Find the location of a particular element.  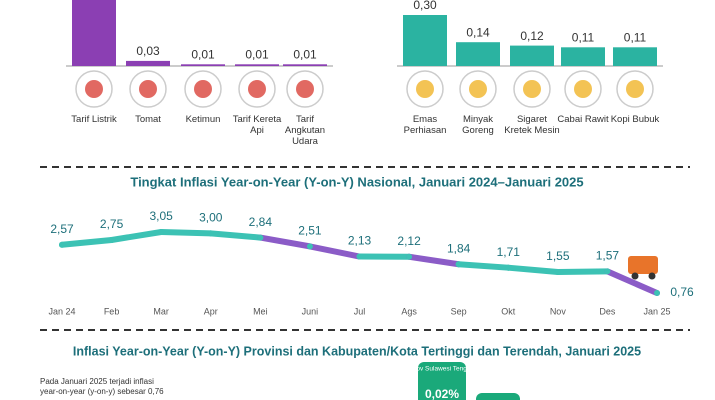

value-label: 2,13 is located at coordinates (360, 241).